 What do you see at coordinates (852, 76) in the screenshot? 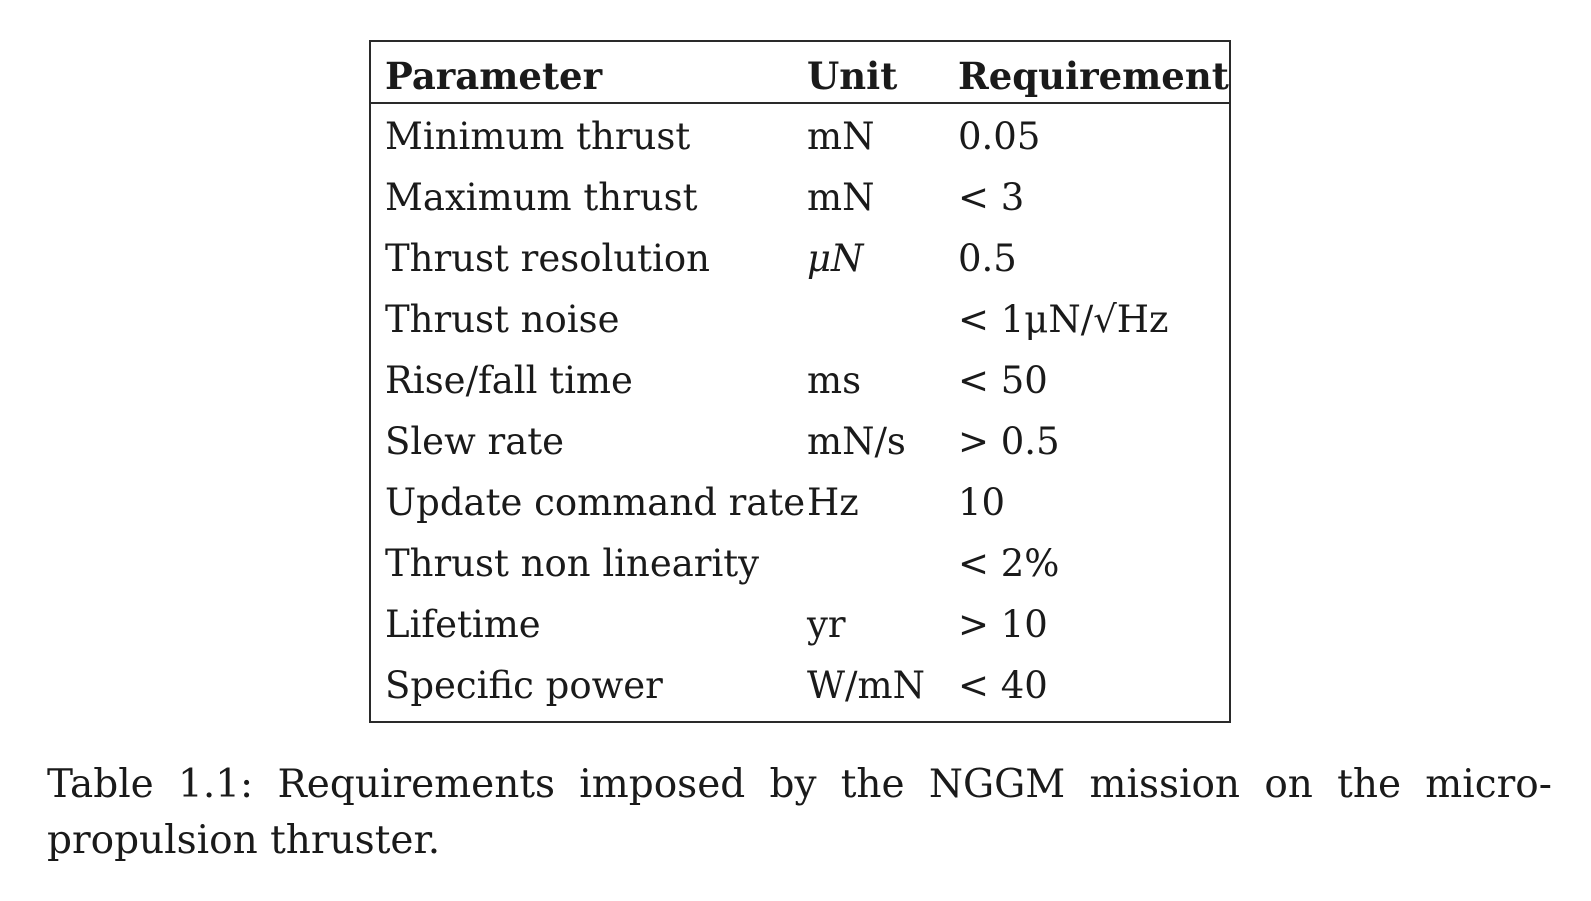
I see `header-unit: Unit` at bounding box center [852, 76].